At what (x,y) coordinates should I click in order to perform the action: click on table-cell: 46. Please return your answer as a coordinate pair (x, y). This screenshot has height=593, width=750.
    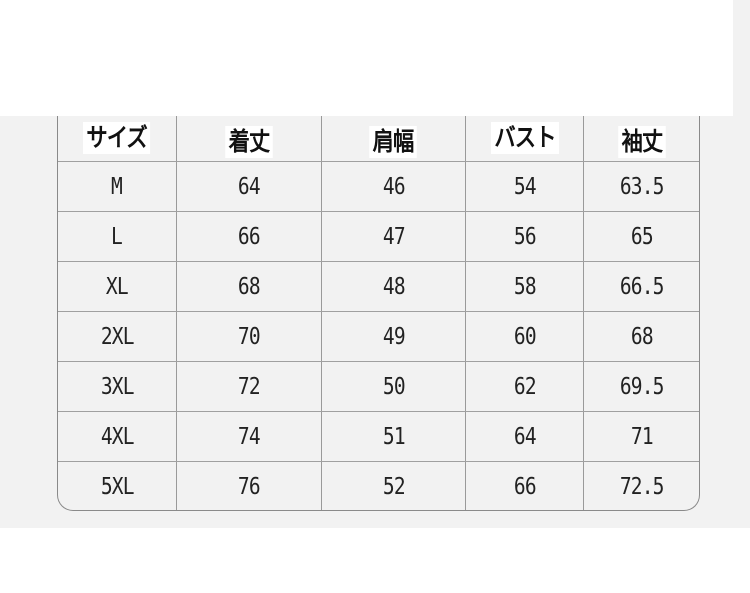
    Looking at the image, I should click on (393, 186).